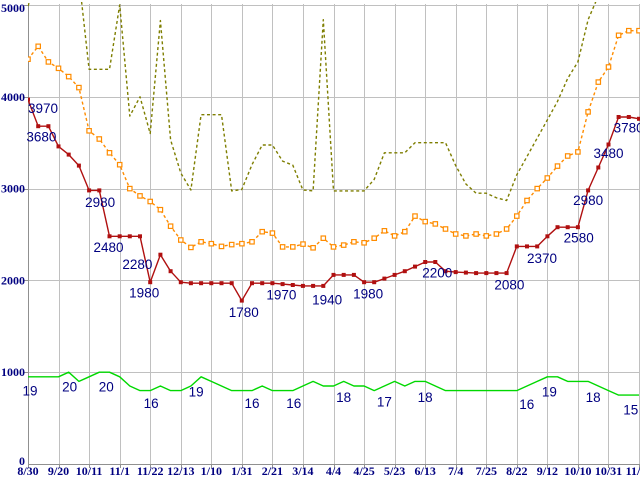  What do you see at coordinates (330, 399) in the screenshot?
I see `green-series-value-labels: 19 20 20 16 19 16 16 18 17 18 16 19 18 15` at bounding box center [330, 399].